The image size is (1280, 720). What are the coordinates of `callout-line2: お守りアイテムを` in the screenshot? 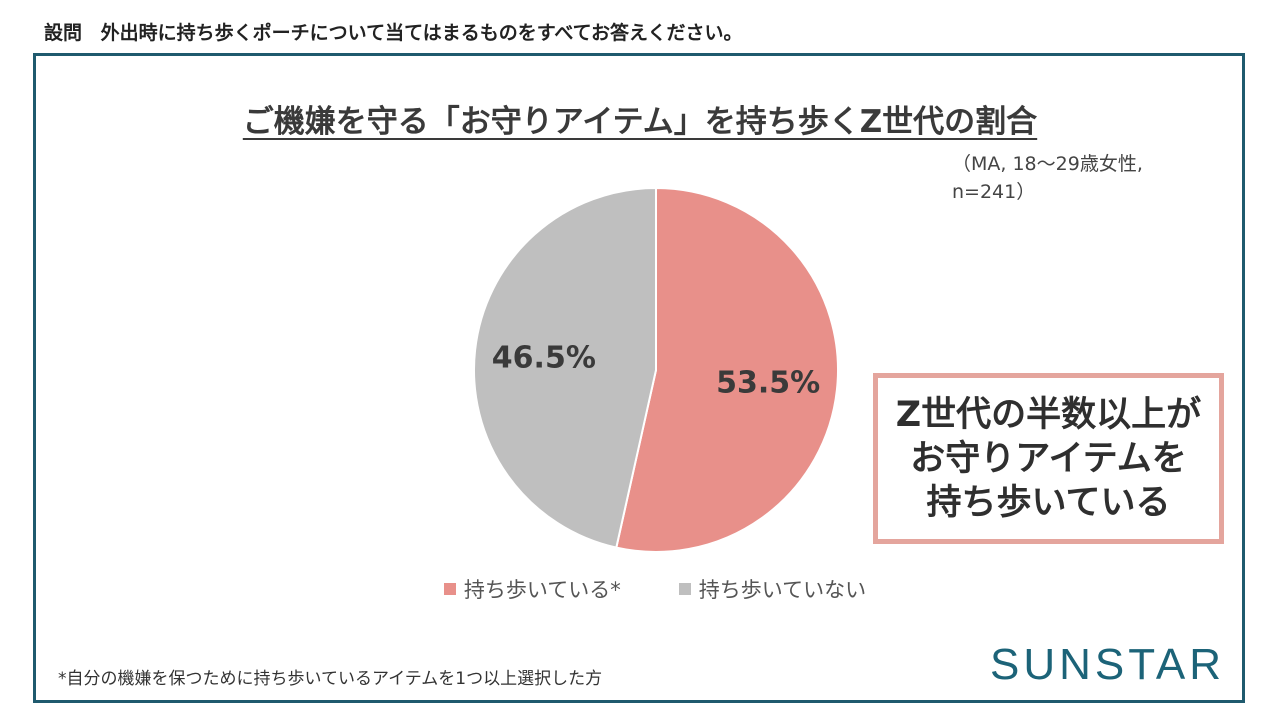 It's located at (1048, 458).